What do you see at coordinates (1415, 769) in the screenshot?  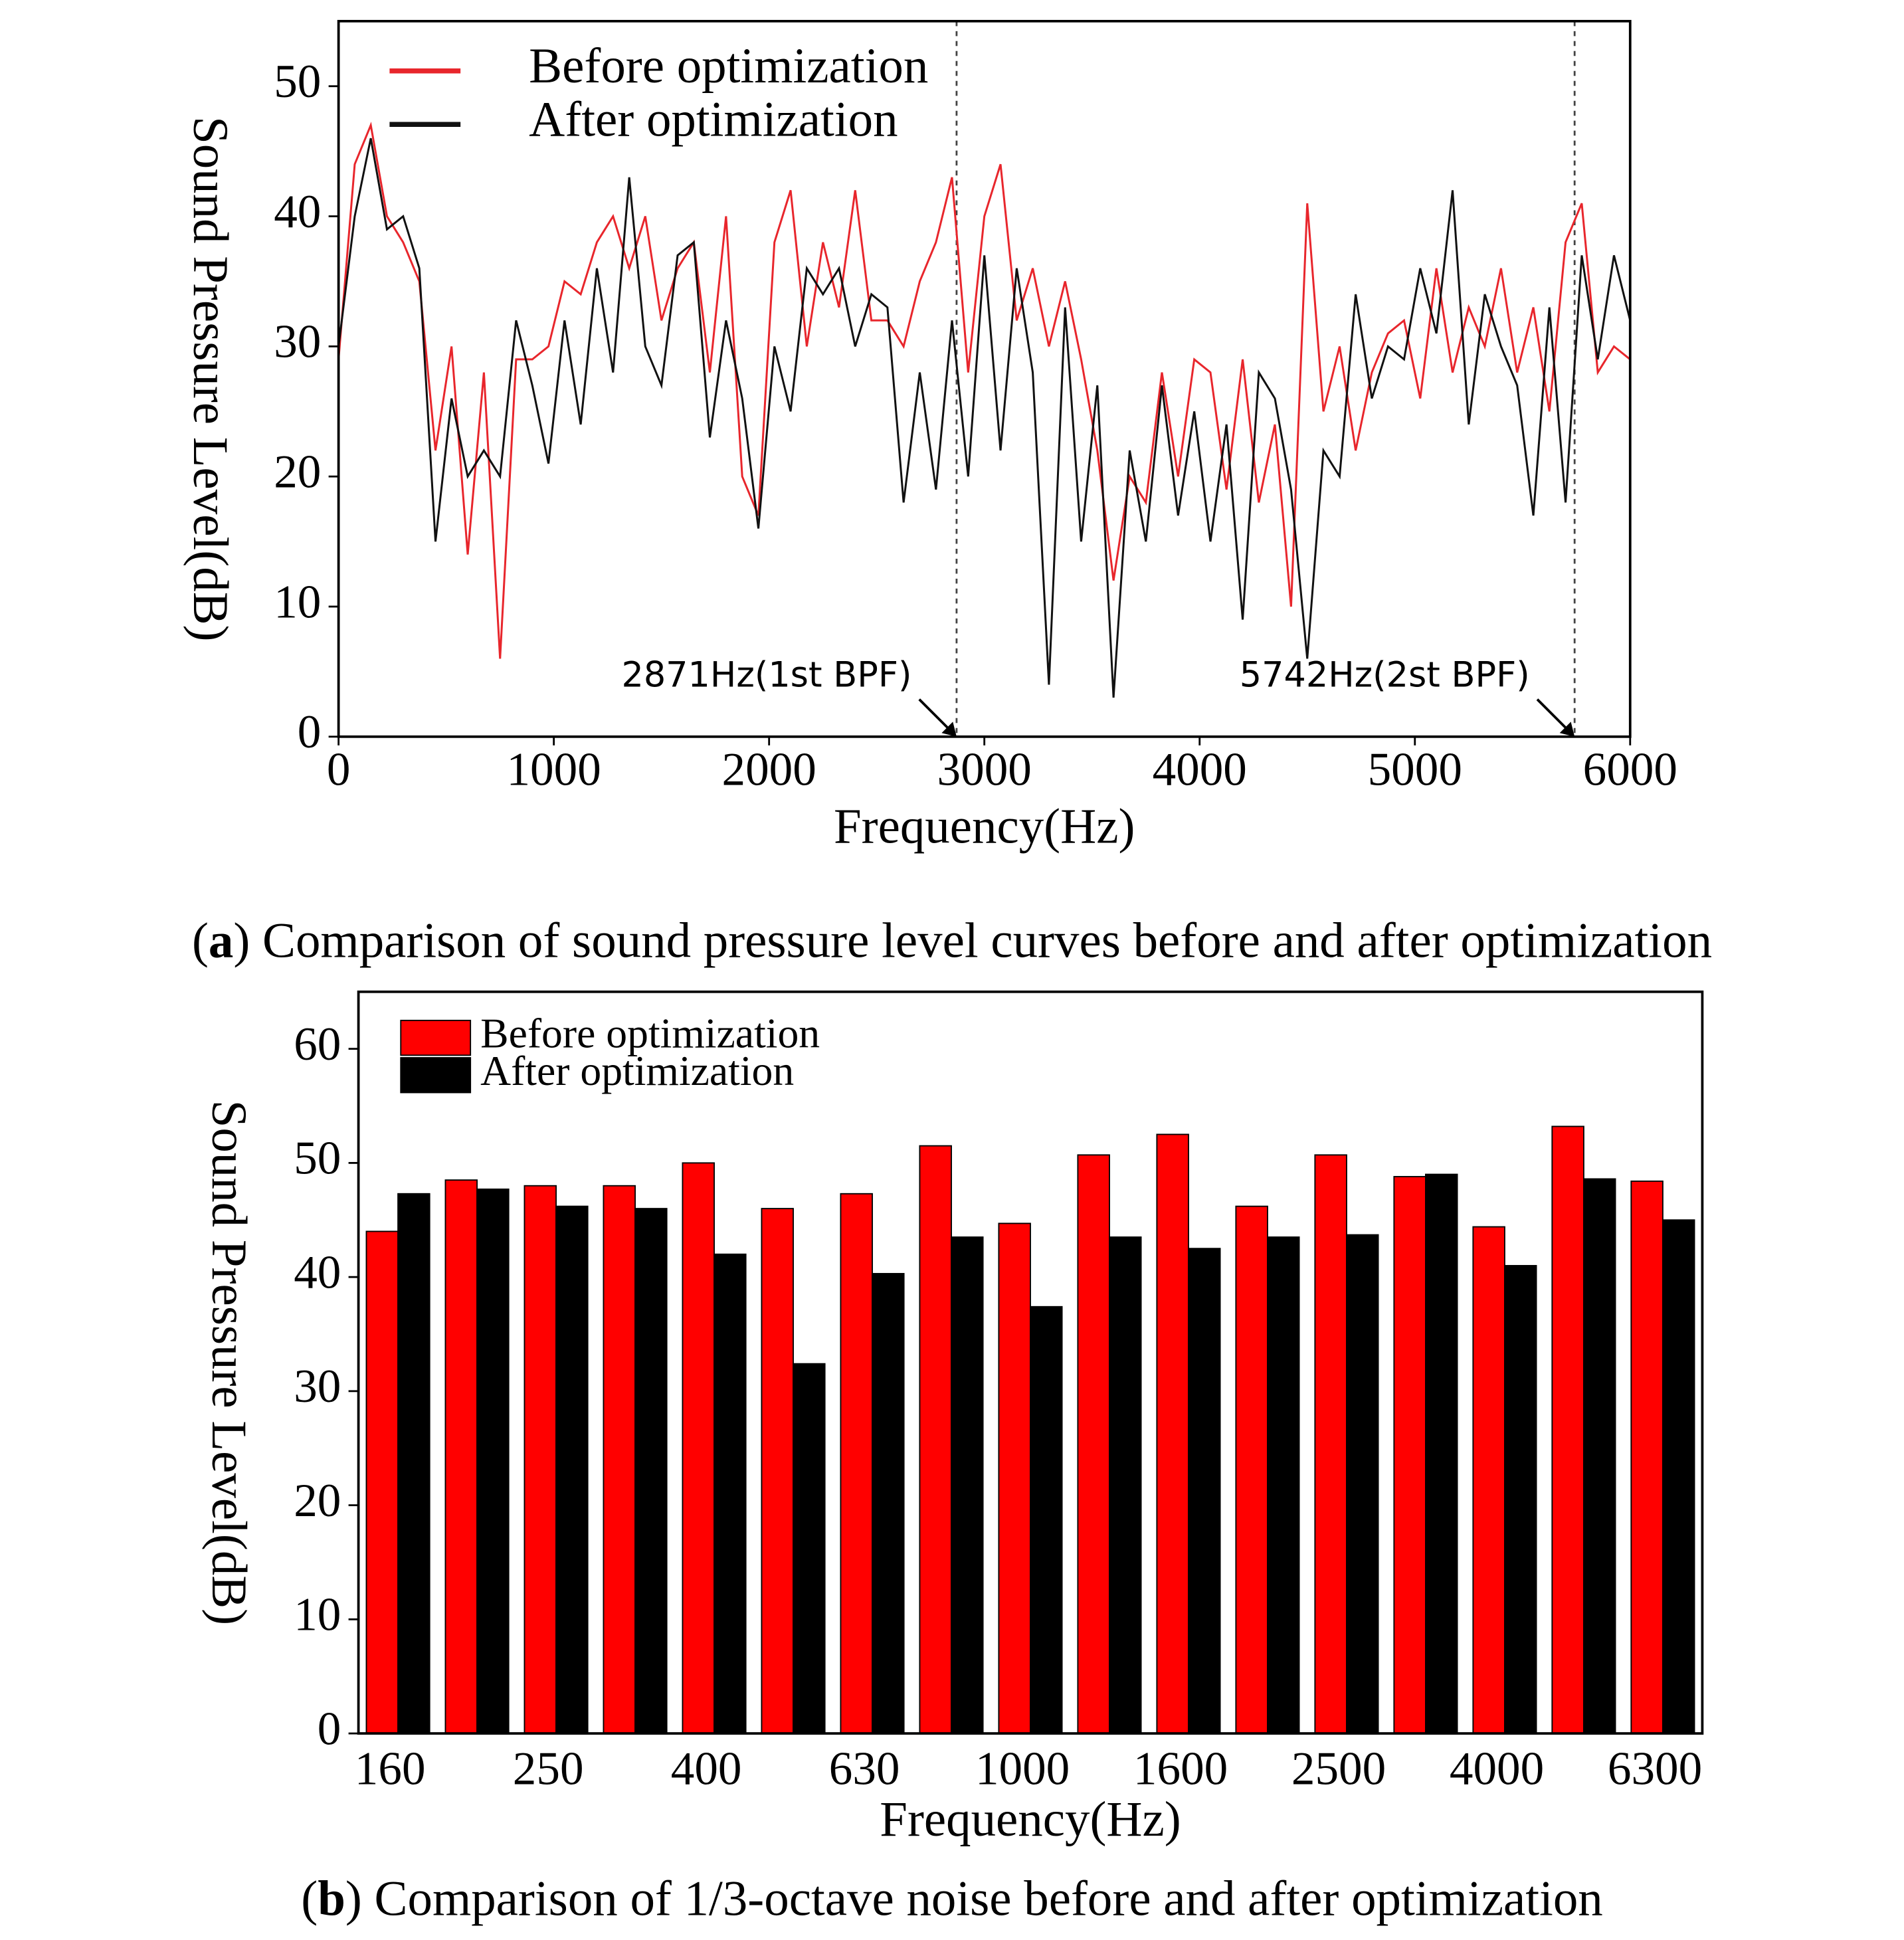 I see `x-tick-label: 5000` at bounding box center [1415, 769].